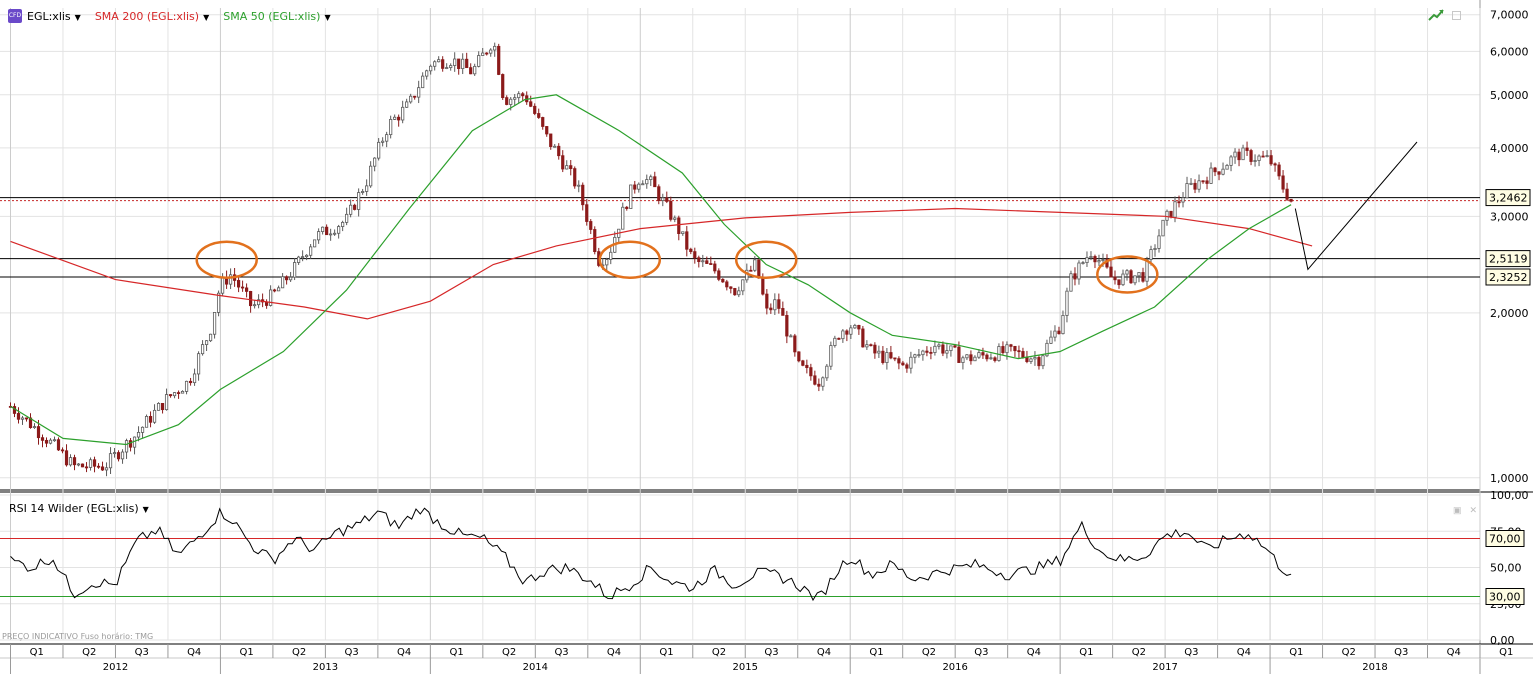 This screenshot has width=1533, height=674. Describe the element at coordinates (54, 16) in the screenshot. I see `instrument-selector: EGL:xlis ▼` at that location.